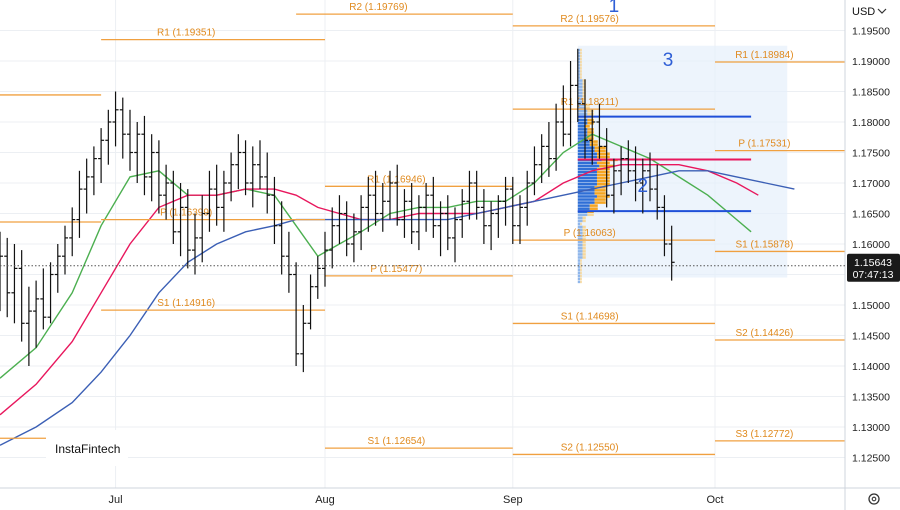 Image resolution: width=900 pixels, height=510 pixels. What do you see at coordinates (874, 499) in the screenshot?
I see `gear-outer` at bounding box center [874, 499].